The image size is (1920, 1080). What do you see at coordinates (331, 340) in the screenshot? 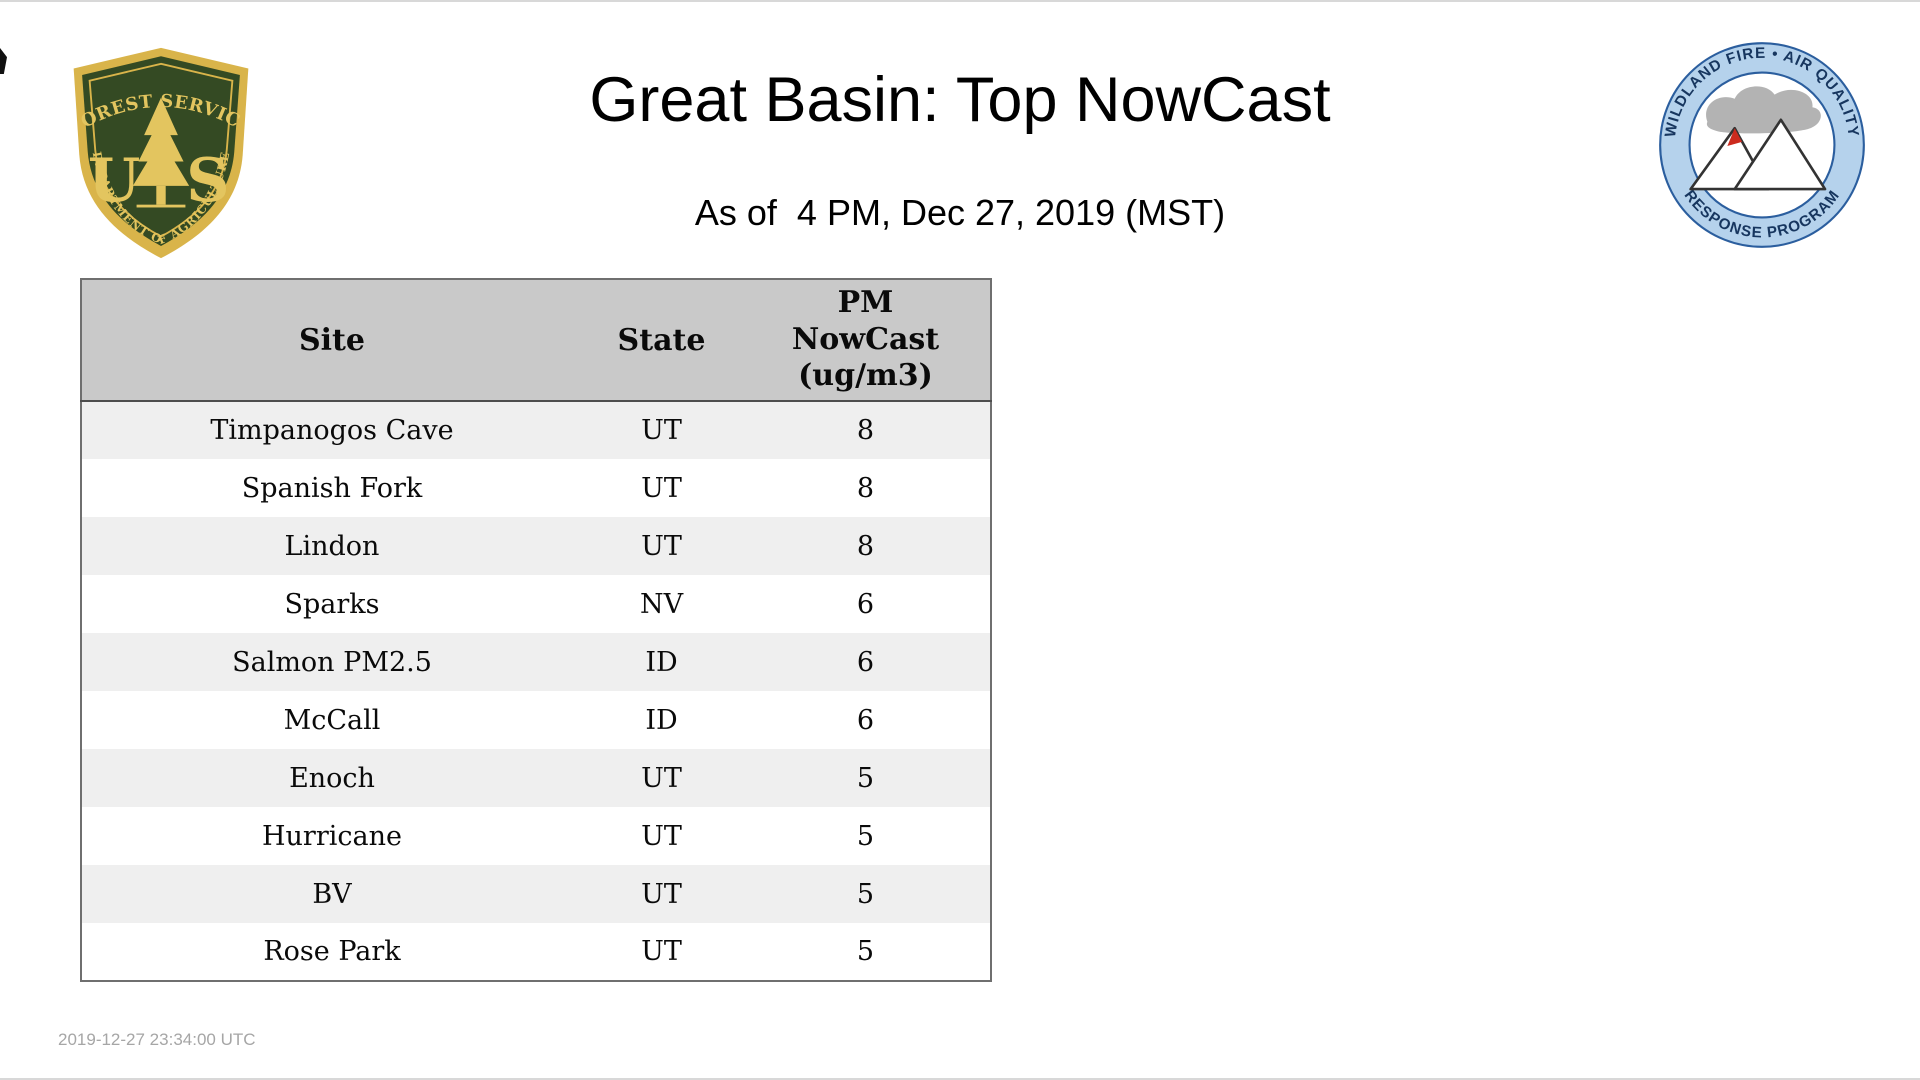
I see `header-site: Site` at bounding box center [331, 340].